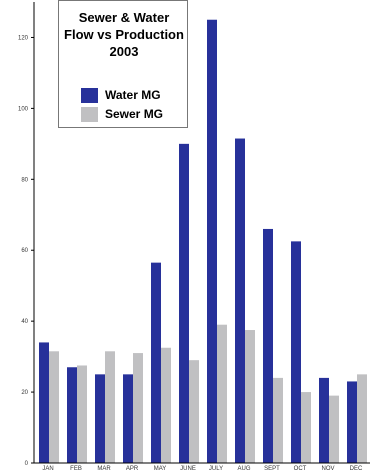 This screenshot has width=370, height=470. I want to click on sewer-bar-july, so click(222, 393).